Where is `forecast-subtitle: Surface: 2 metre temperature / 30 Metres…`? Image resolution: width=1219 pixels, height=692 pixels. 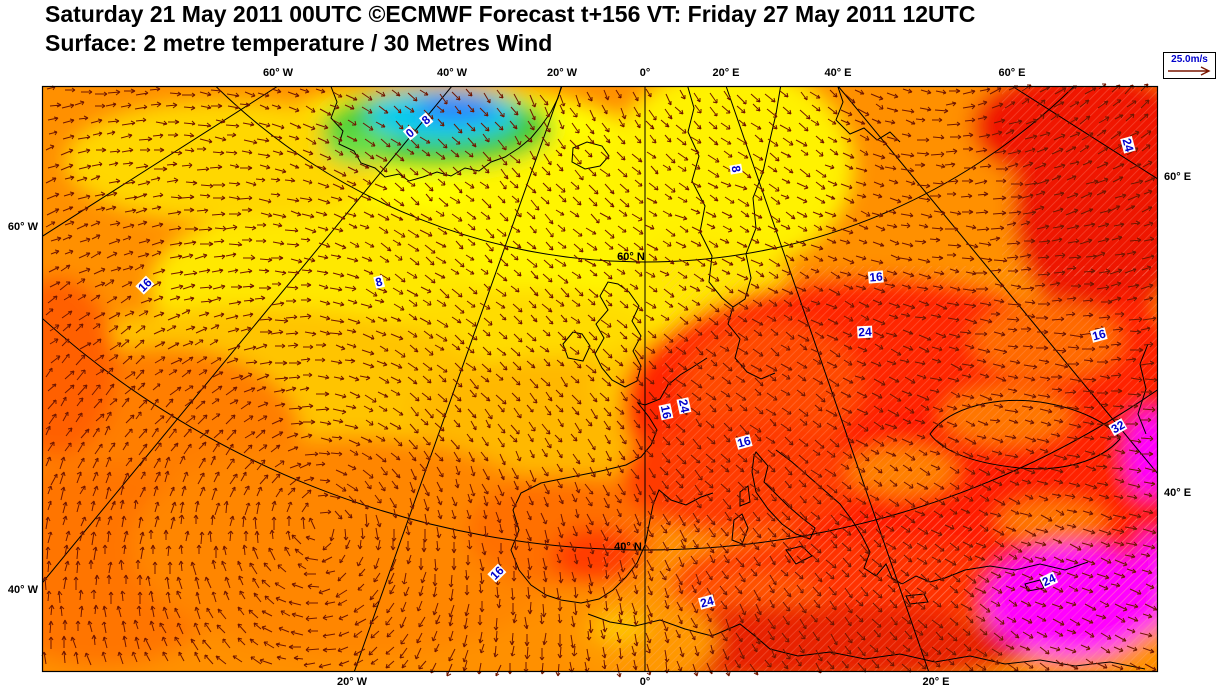
forecast-subtitle: Surface: 2 metre temperature / 30 Metres… is located at coordinates (299, 43).